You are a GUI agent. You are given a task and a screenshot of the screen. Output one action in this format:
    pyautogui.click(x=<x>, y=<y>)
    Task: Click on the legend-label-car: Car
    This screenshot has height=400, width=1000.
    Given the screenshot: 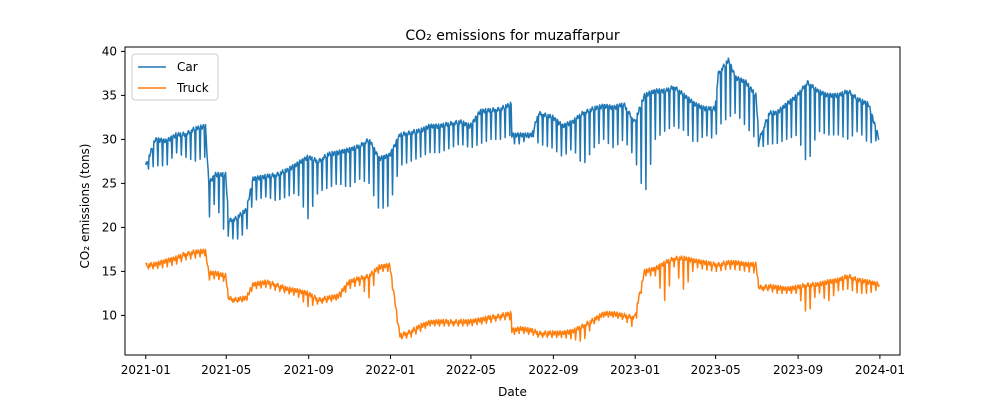 What is the action you would take?
    pyautogui.click(x=187, y=67)
    